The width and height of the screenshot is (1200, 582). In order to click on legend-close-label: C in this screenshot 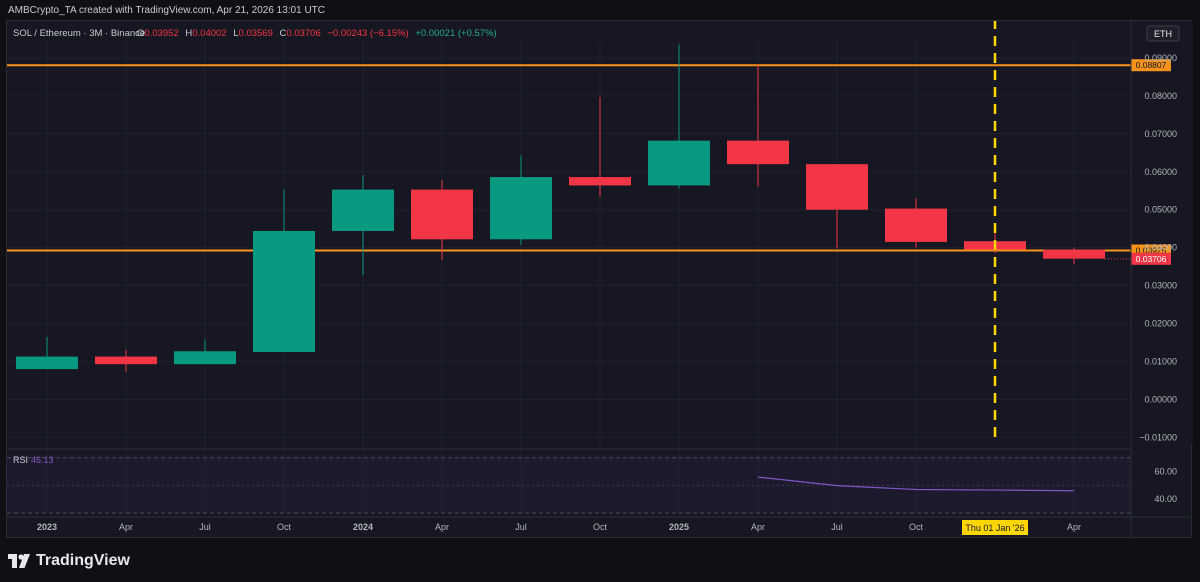, I will do `click(283, 33)`.